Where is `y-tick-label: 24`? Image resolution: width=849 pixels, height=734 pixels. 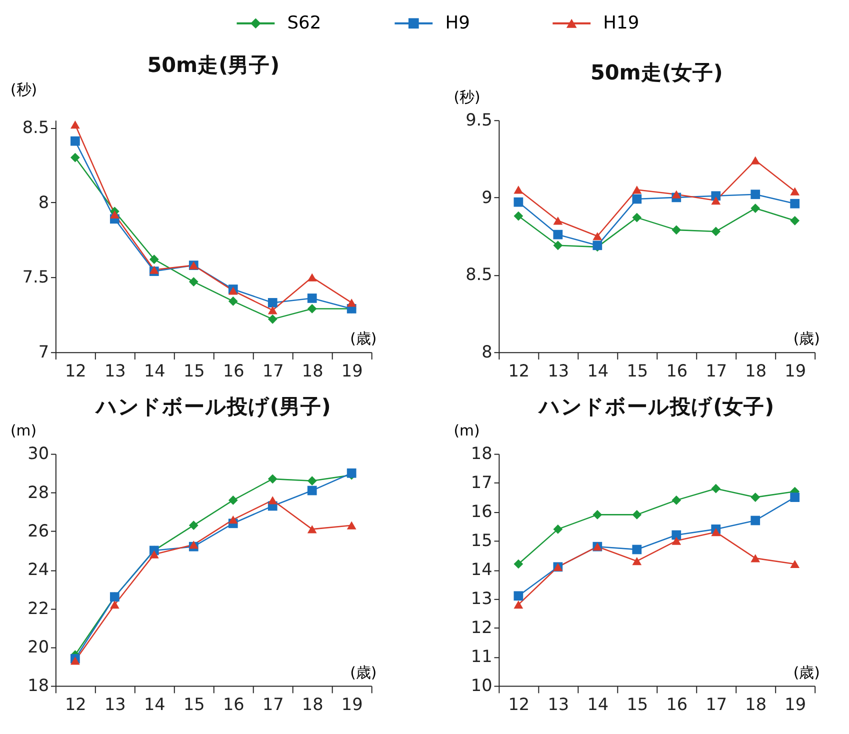
y-tick-label: 24 is located at coordinates (39, 569).